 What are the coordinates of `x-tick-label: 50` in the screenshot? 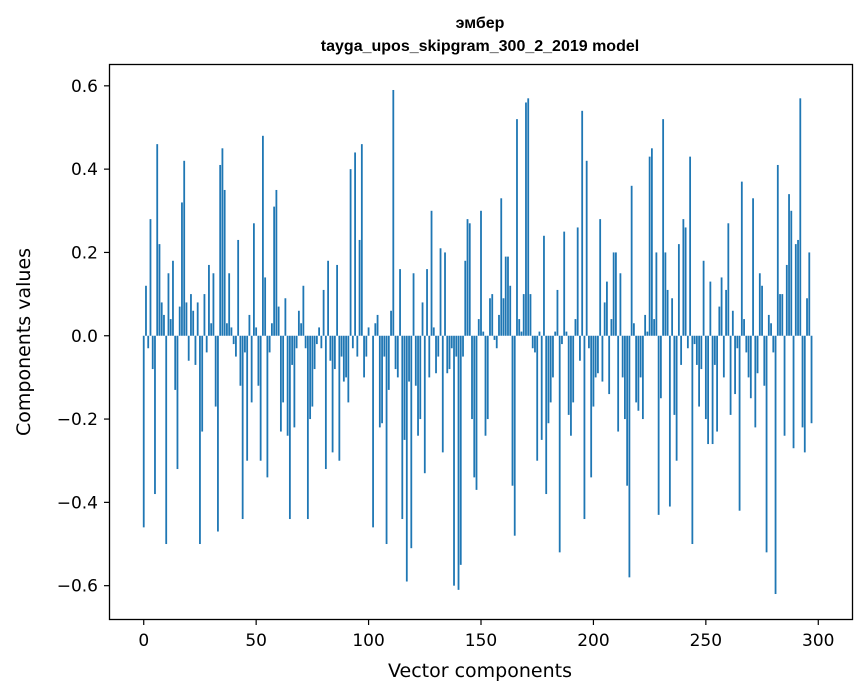 It's located at (256, 641).